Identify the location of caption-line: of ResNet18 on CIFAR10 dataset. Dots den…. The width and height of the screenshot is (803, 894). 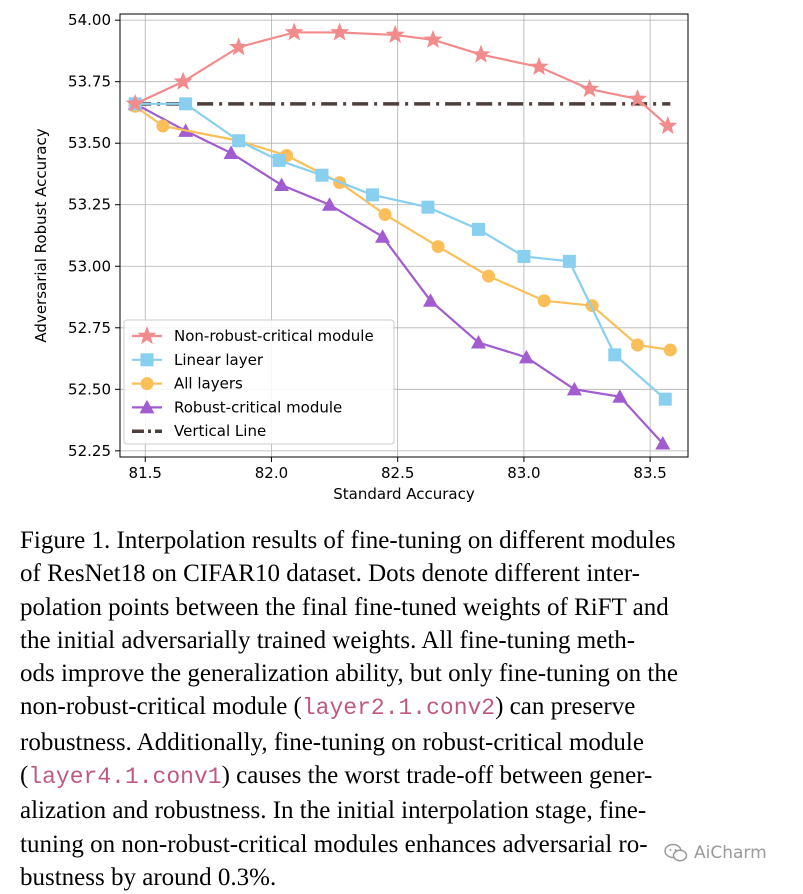
(330, 574).